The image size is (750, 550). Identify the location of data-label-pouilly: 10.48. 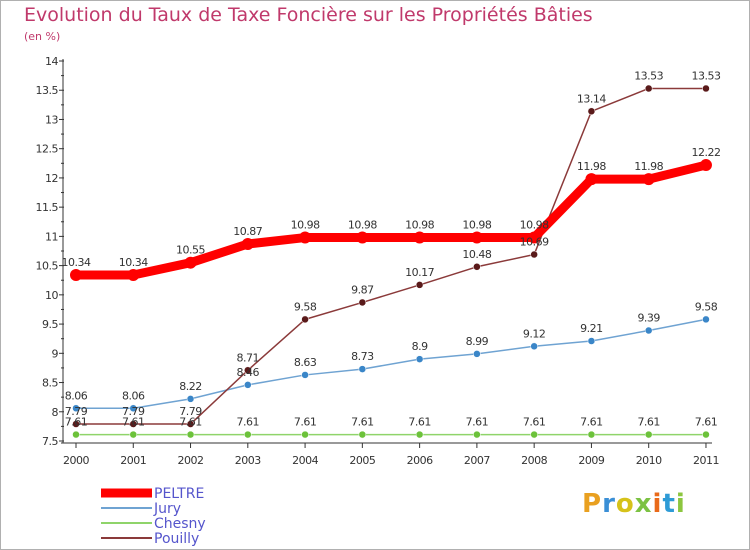
(476, 254).